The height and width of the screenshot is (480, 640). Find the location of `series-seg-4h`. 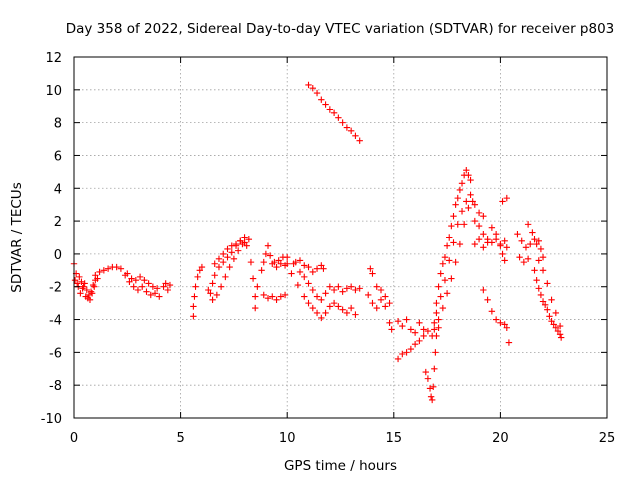

series-seg-4h is located at coordinates (167, 287).